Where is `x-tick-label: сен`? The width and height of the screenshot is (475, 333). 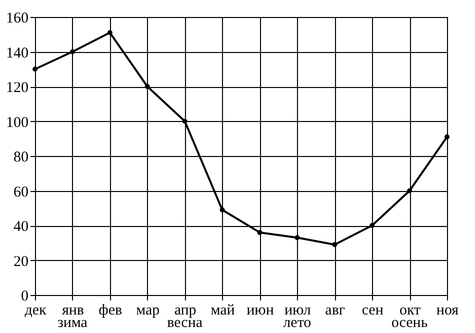
x-tick-label: сен is located at coordinates (373, 310).